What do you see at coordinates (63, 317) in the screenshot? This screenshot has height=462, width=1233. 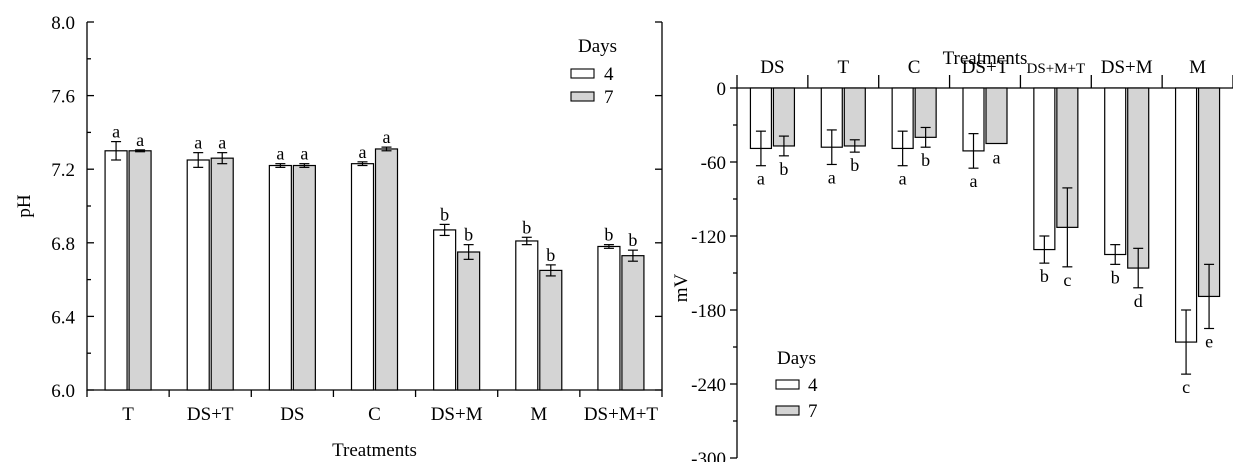 I see `y-tick-label: 6.4` at bounding box center [63, 317].